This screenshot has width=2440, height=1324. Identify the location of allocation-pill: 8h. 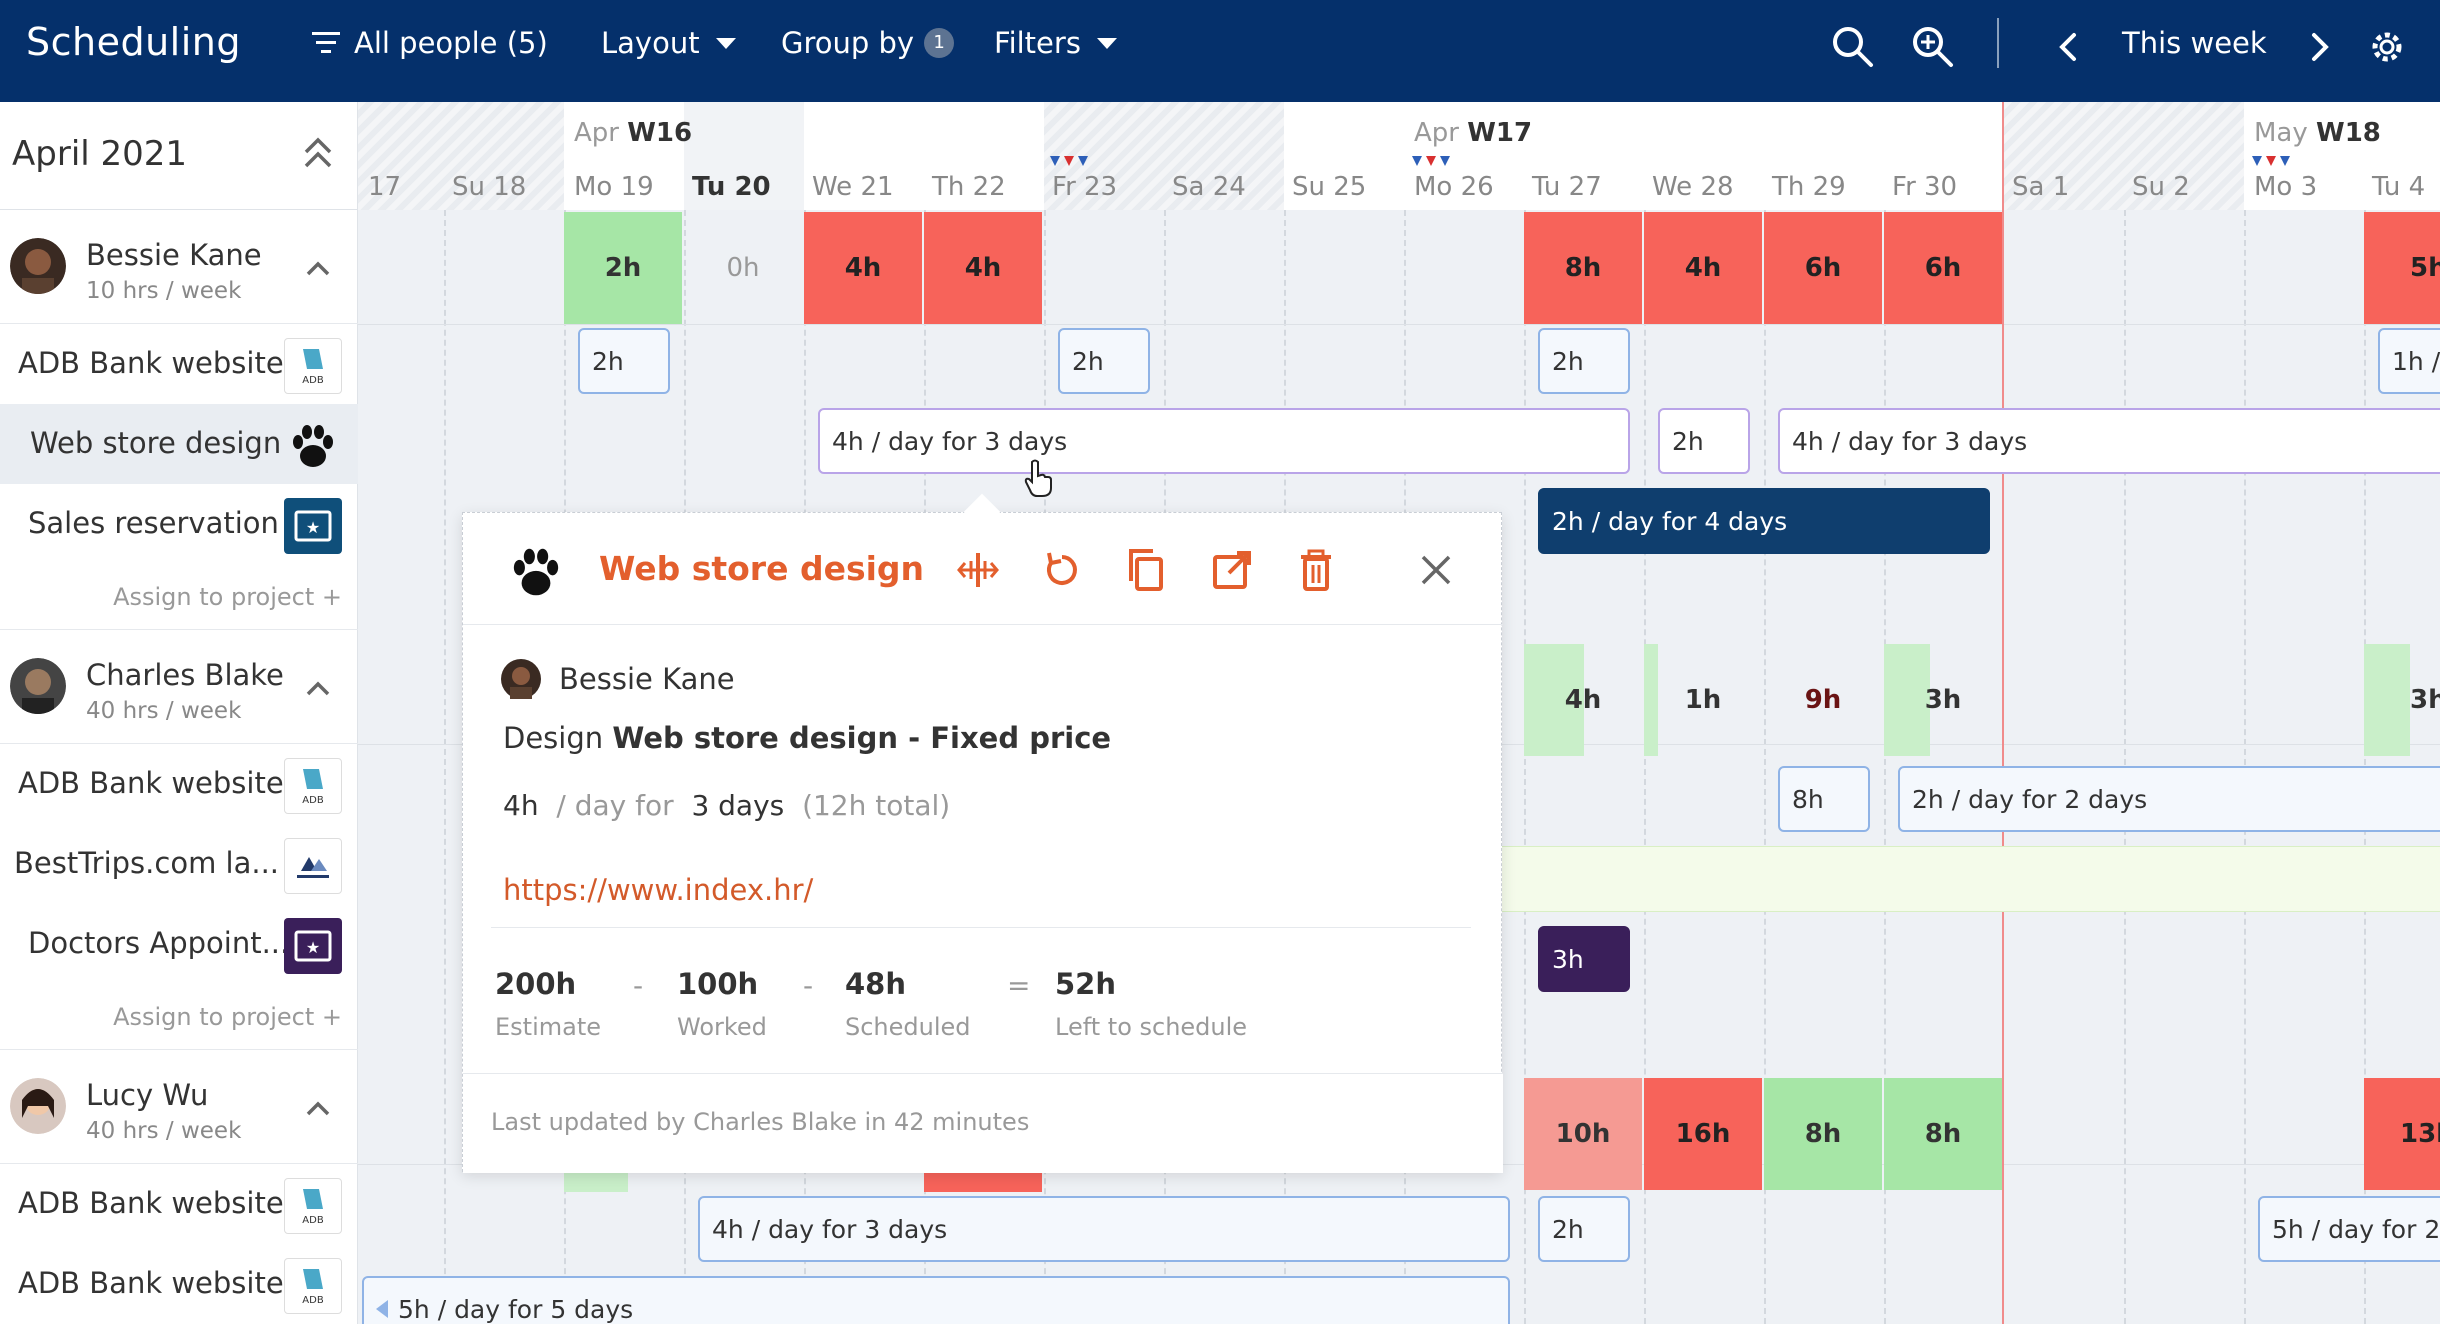
(1824, 799).